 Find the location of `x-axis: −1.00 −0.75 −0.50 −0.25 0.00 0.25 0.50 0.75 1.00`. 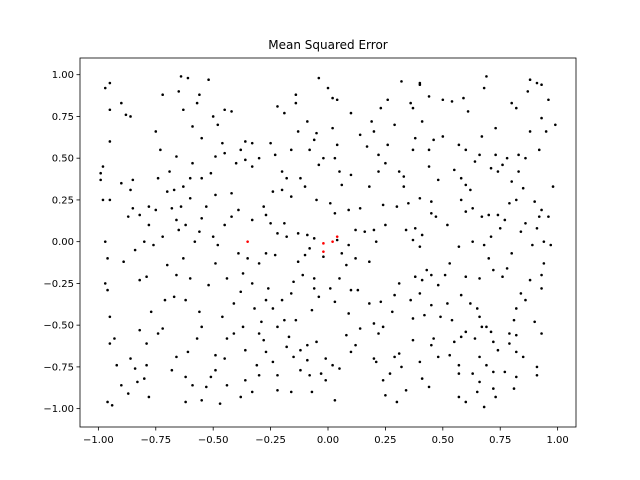

x-axis: −1.00 −0.75 −0.50 −0.25 0.00 0.25 0.50 0.75 1.00 is located at coordinates (326, 436).